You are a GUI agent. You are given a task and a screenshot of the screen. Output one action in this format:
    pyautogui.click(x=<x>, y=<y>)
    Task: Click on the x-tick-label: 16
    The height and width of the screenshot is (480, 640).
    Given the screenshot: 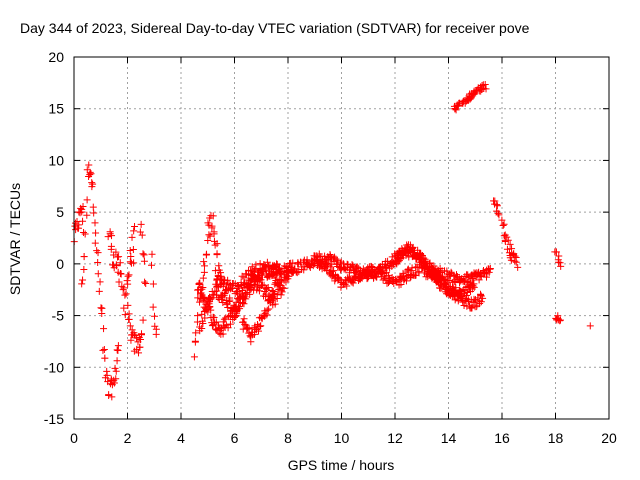 What is the action you would take?
    pyautogui.click(x=502, y=438)
    